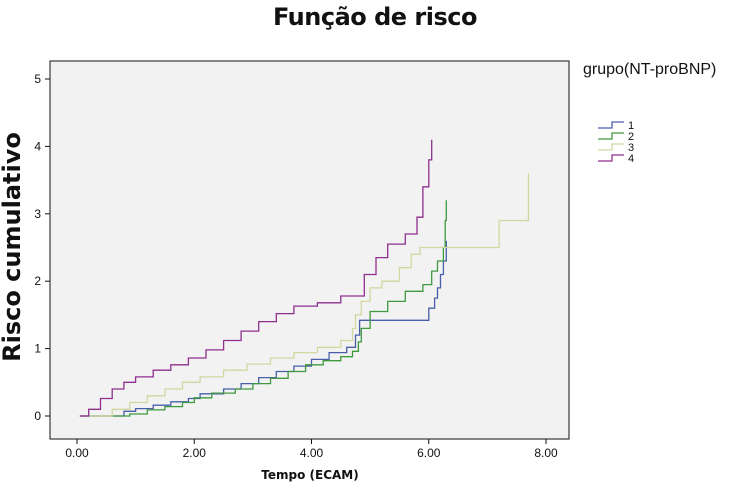 The width and height of the screenshot is (750, 487). I want to click on legend-label-2: 2, so click(631, 137).